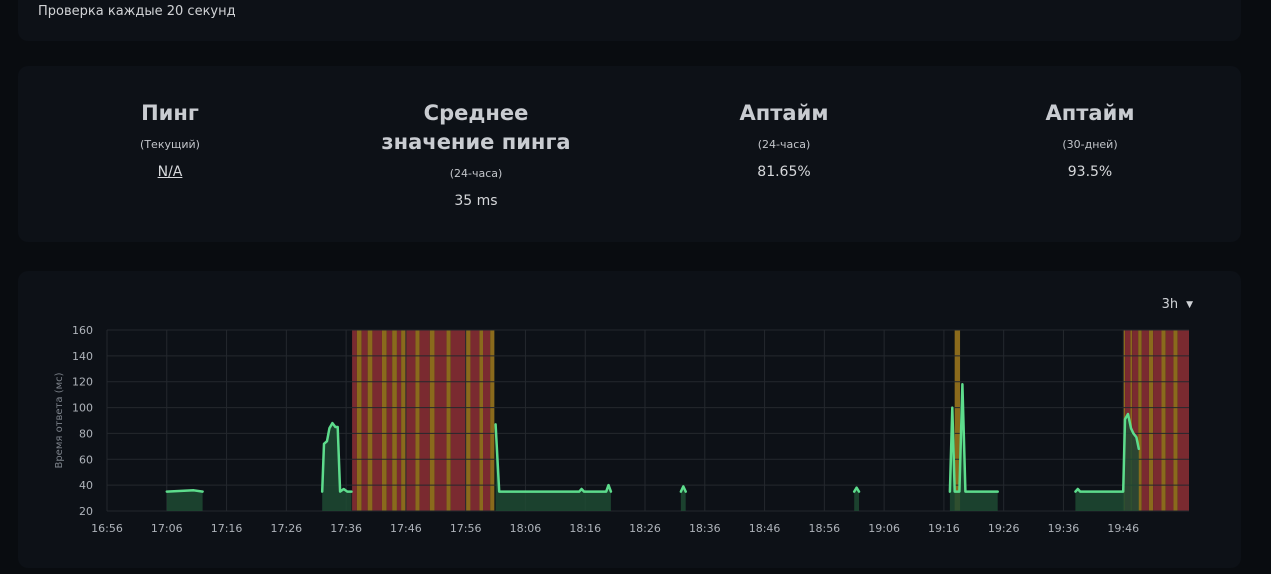  What do you see at coordinates (1090, 172) in the screenshot?
I see `stat-value: 93.5%` at bounding box center [1090, 172].